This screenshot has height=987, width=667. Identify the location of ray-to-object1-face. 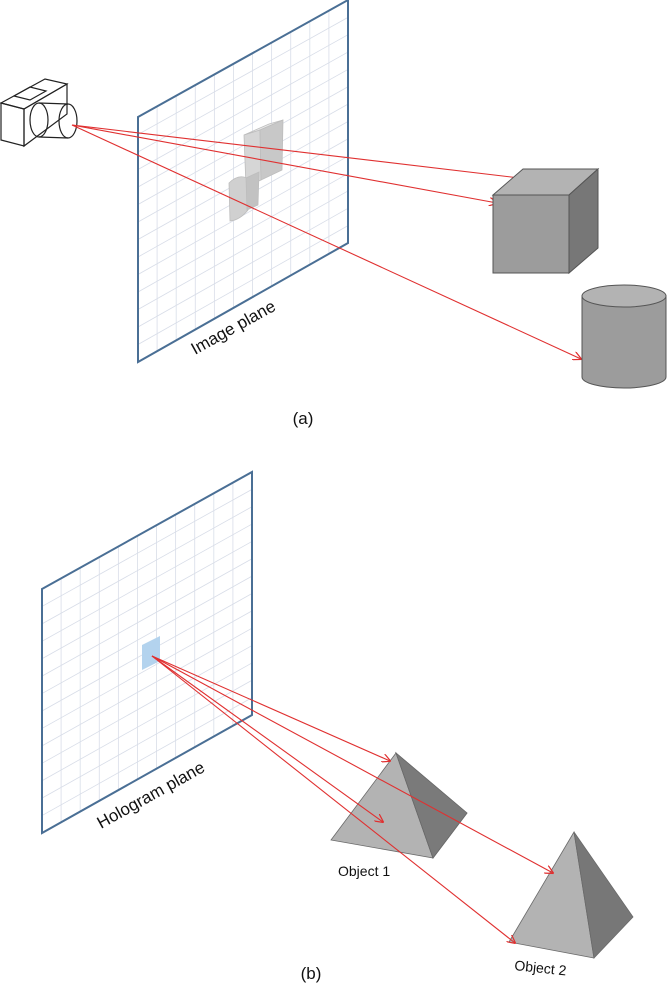
(267, 738).